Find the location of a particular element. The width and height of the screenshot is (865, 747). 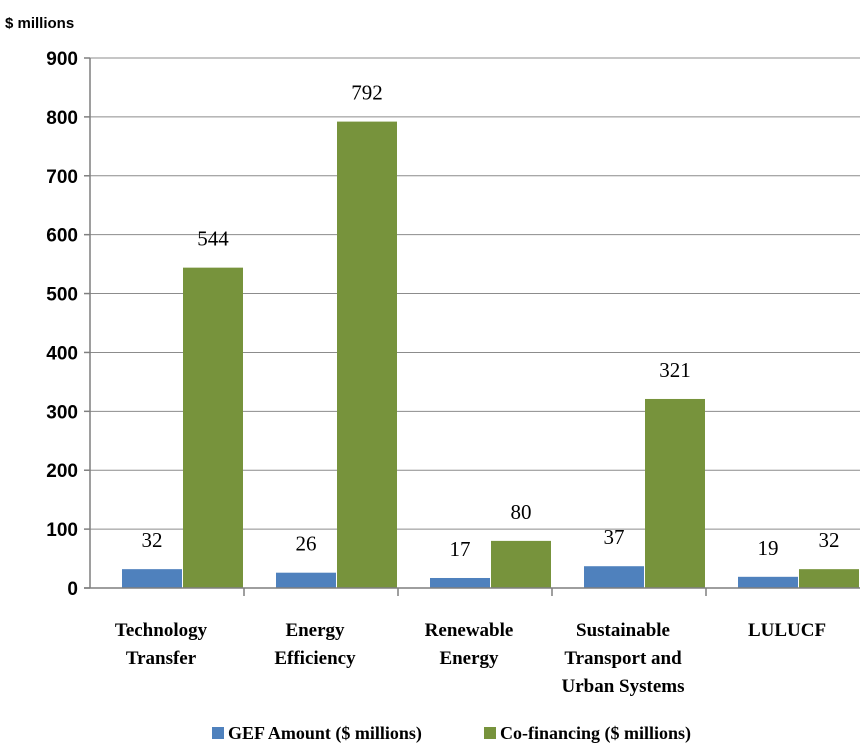

y-tick-label: 200 is located at coordinates (62, 471).